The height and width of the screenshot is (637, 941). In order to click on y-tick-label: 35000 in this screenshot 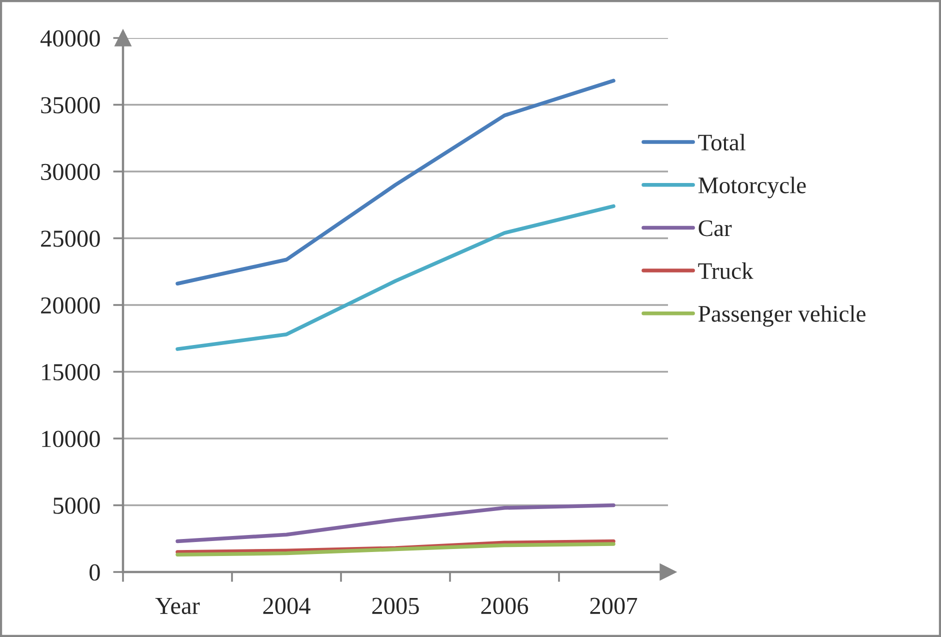, I will do `click(70, 105)`.